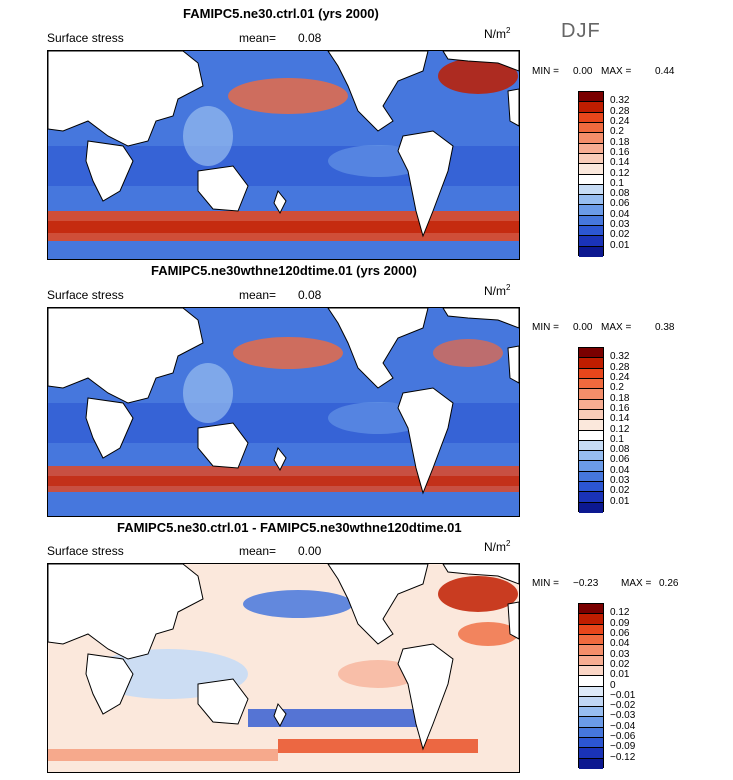 The width and height of the screenshot is (733, 780). I want to click on panel-1-min-value: 0.00, so click(583, 71).